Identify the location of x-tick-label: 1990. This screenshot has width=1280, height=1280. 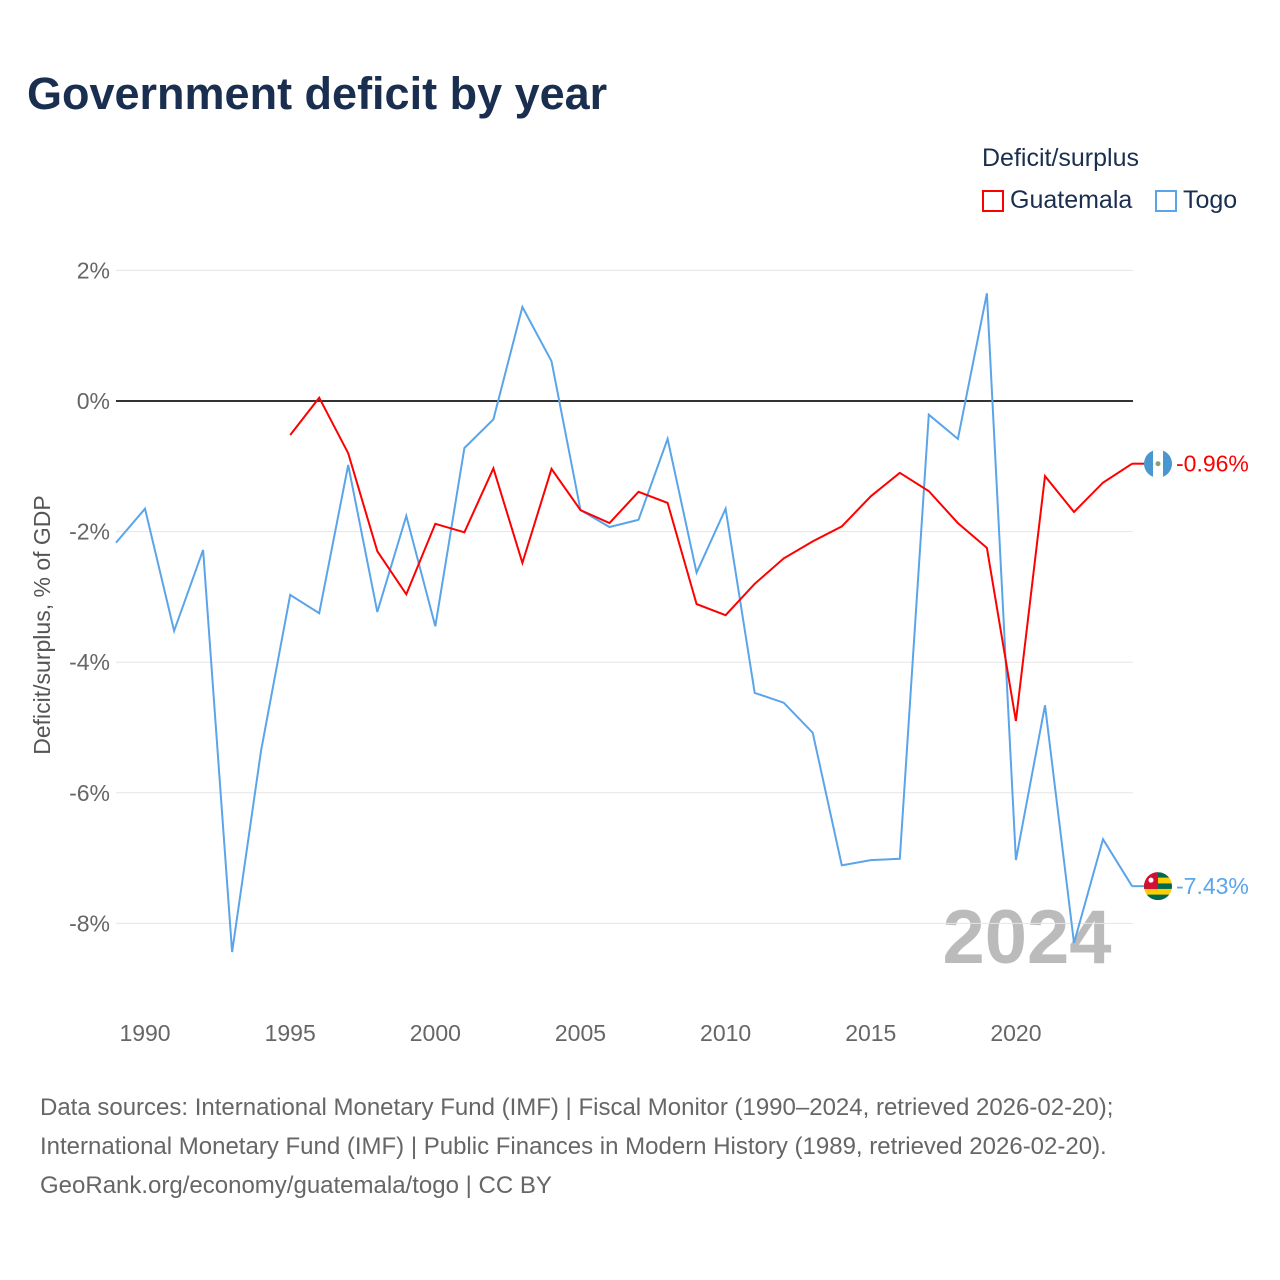
(144, 1033).